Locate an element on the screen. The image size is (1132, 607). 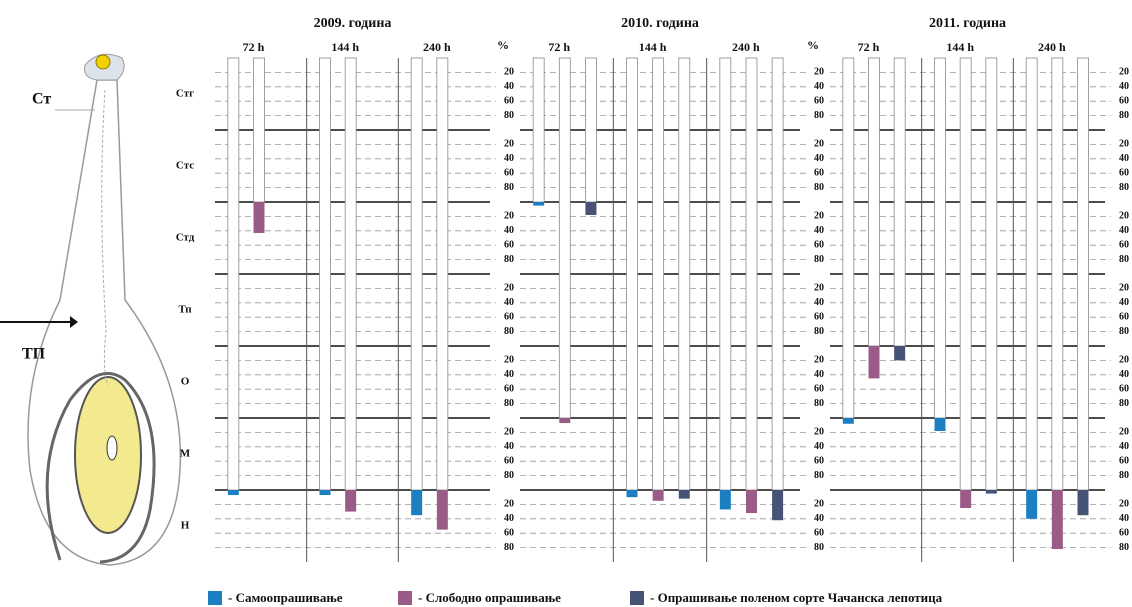
annotation: Ст is located at coordinates (41, 99).